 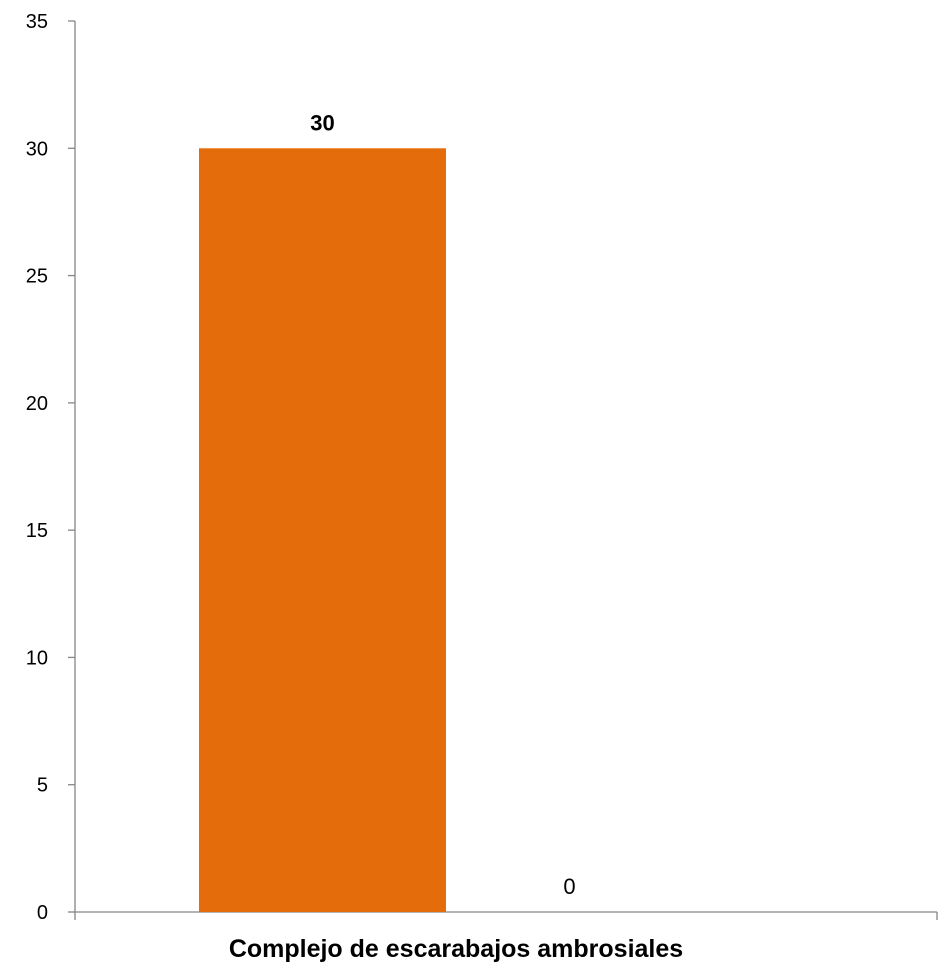 I want to click on y-tick-label: 35, so click(x=37, y=22).